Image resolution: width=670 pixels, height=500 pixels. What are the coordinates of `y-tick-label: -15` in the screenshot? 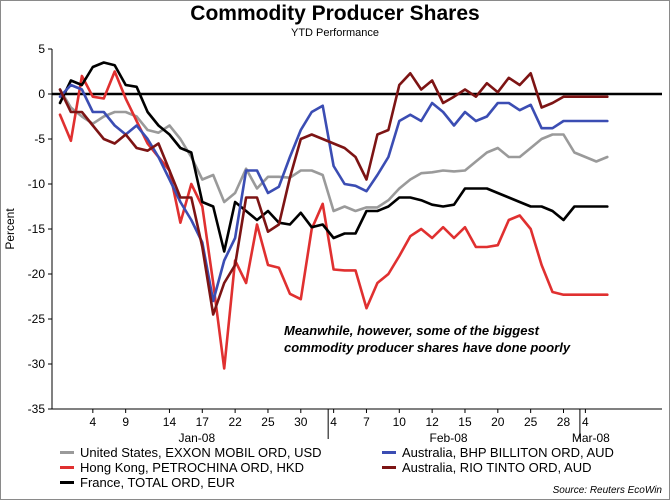 It's located at (37, 229).